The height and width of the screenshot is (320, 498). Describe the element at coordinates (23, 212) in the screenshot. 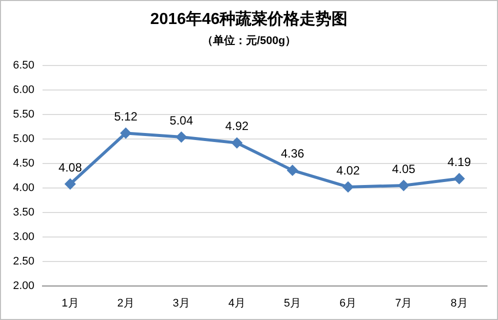

I see `y-tick-label: 3.50` at that location.